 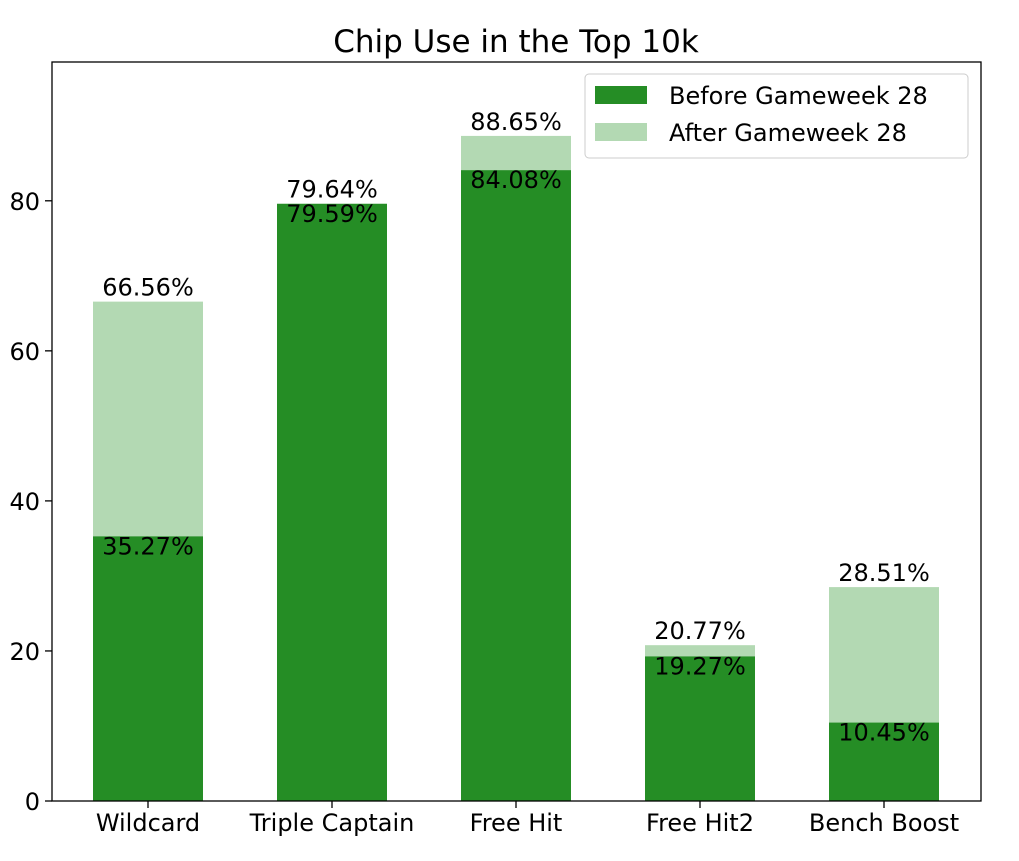 What do you see at coordinates (24, 352) in the screenshot?
I see `y-tick-label-3: 60` at bounding box center [24, 352].